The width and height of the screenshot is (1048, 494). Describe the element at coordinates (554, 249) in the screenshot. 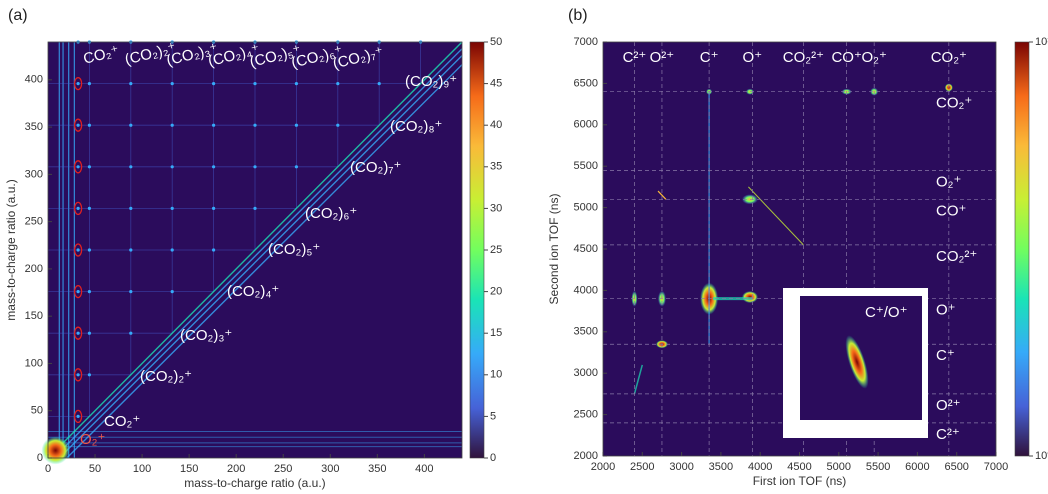

I see `y-axis-title: Second ion TOF (ns)` at that location.